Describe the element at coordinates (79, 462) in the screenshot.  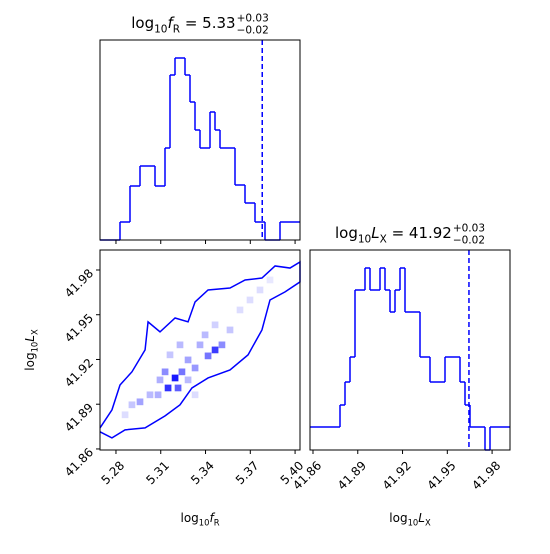
I see `y-tick-label: 41.86` at that location.